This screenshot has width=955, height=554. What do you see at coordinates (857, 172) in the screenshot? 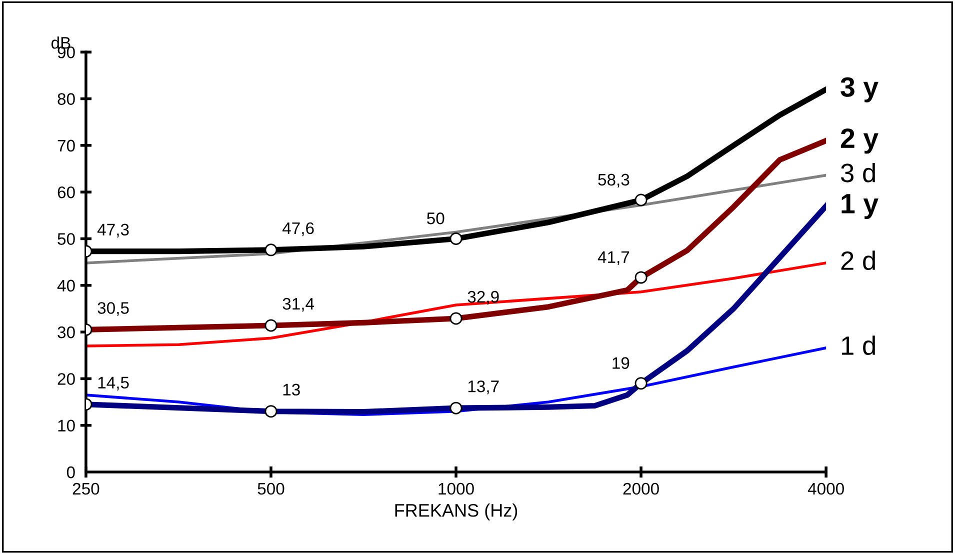
I see `series-label: 3 d` at bounding box center [857, 172].